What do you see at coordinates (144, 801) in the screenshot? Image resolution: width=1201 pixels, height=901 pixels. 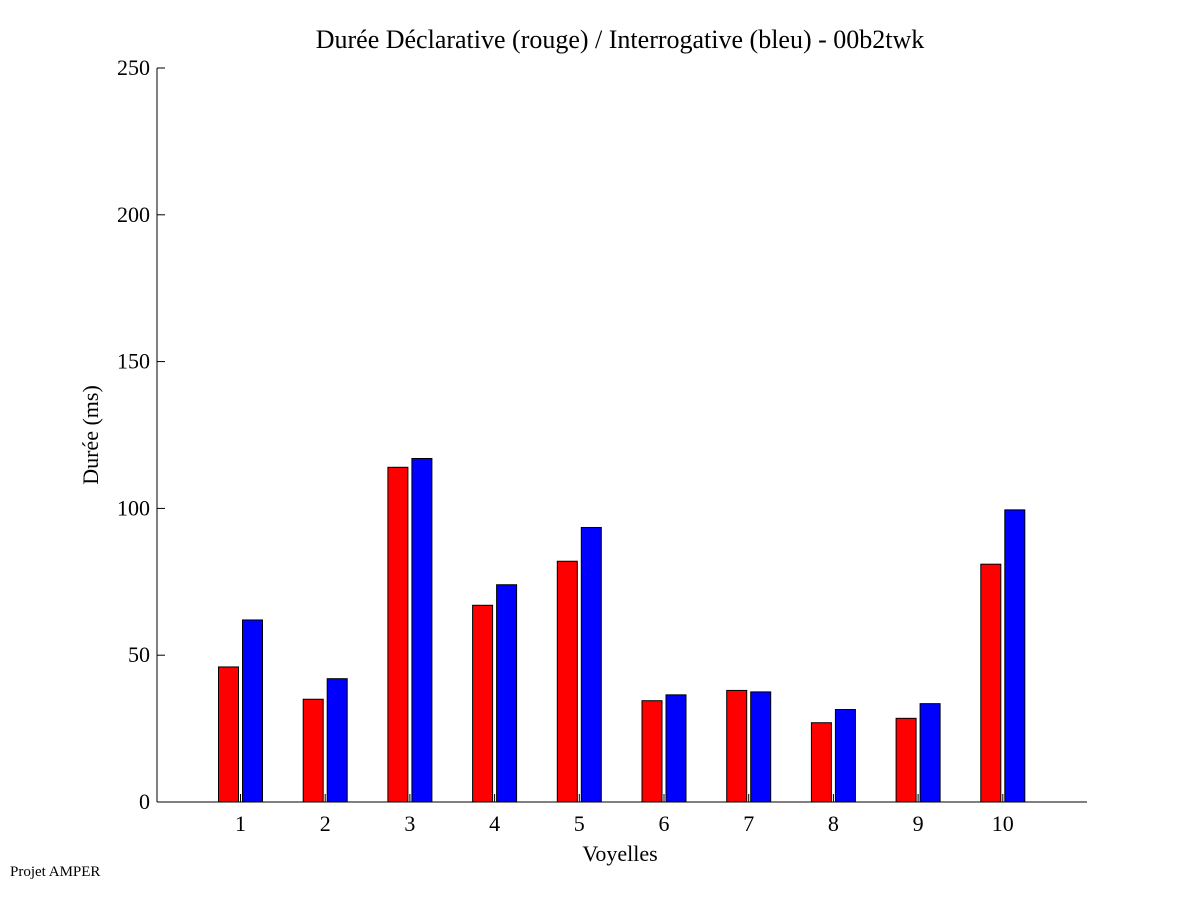 I see `y-tick-label: 0` at bounding box center [144, 801].